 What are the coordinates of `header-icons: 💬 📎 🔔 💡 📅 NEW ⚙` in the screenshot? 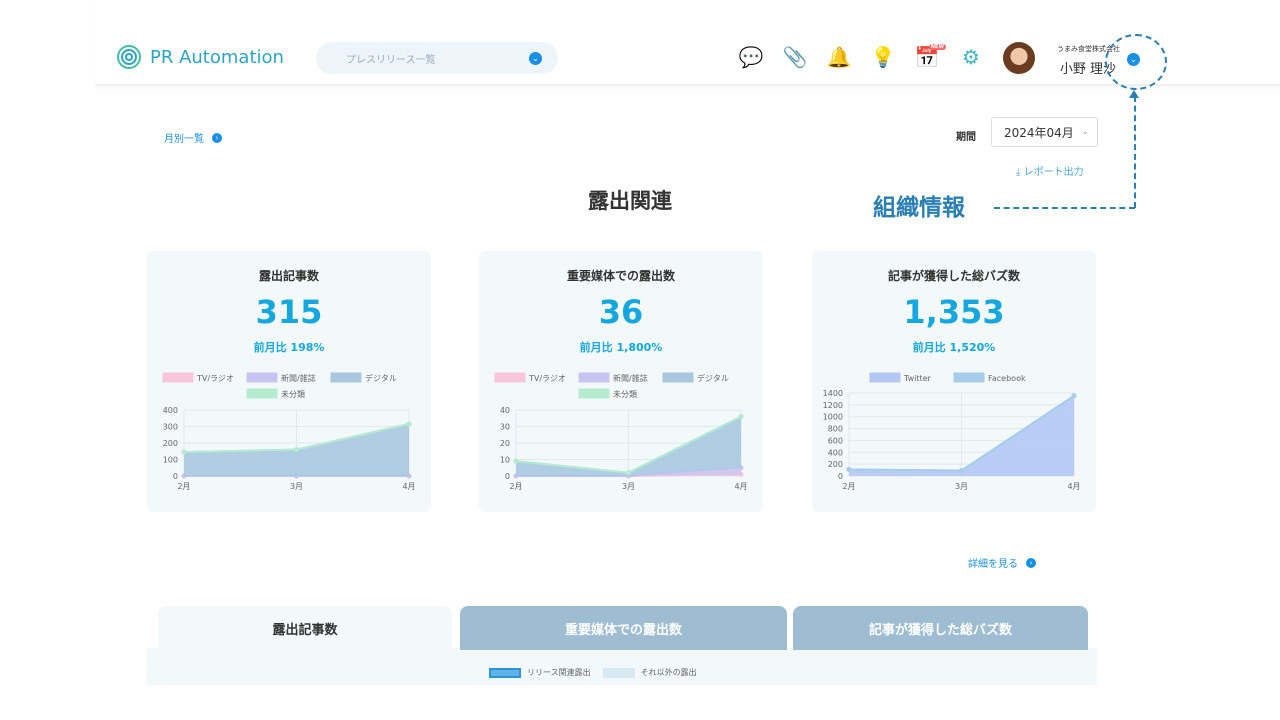 It's located at (861, 57).